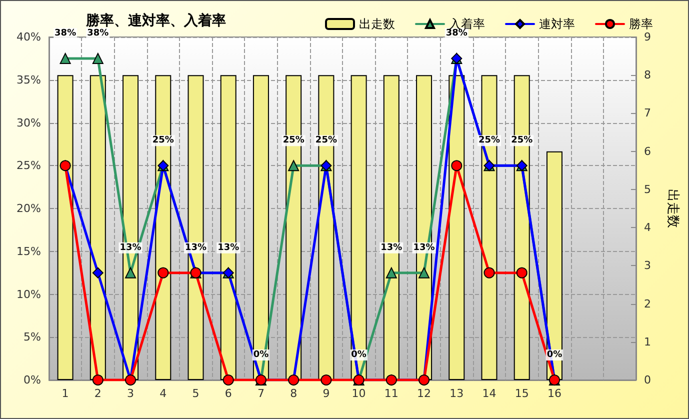 The image size is (689, 419). I want to click on y-tick-label: 30%, so click(28, 123).